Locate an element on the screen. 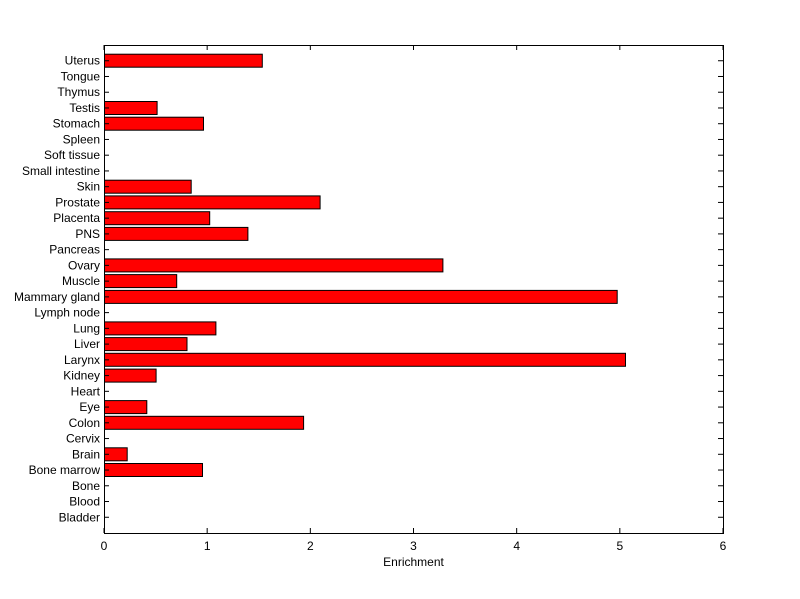  y-tick-label-brain: Brain is located at coordinates (86, 454).